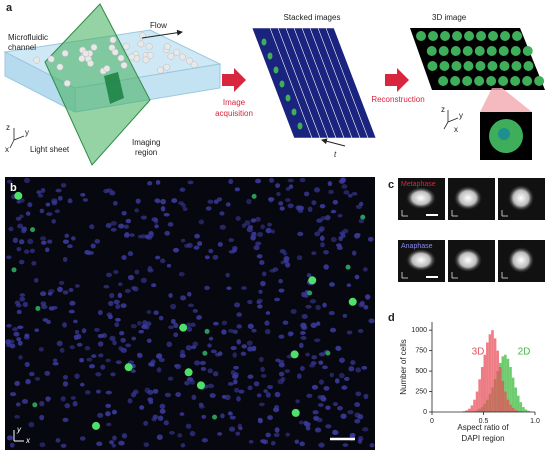 This screenshot has width=550, height=455. Describe the element at coordinates (300, 126) in the screenshot. I see `slice-cell` at that location.